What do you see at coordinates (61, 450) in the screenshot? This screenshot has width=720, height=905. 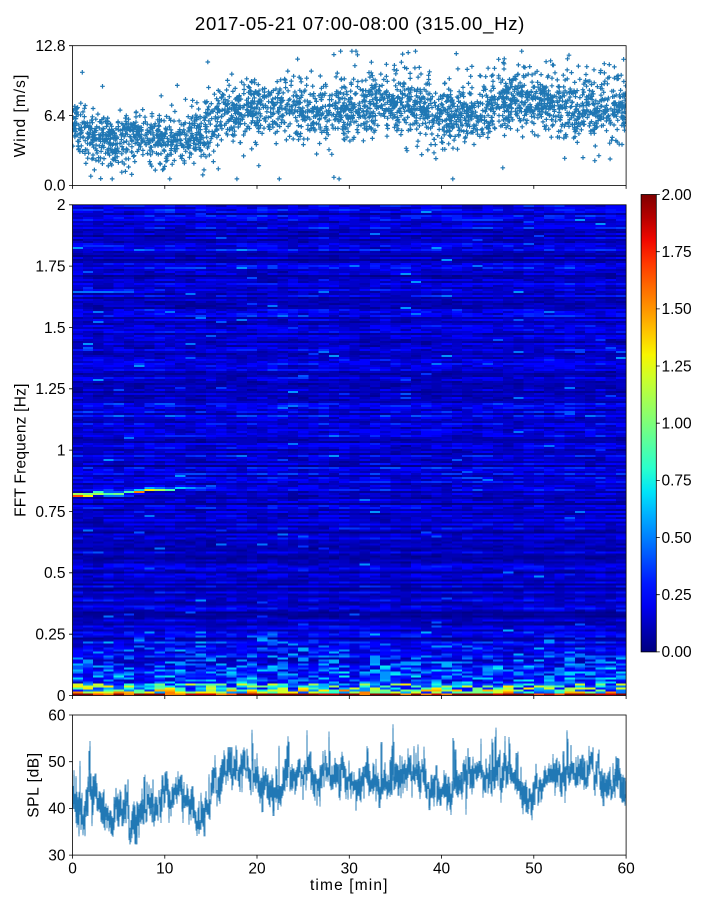 I see `svg-text: 1` at bounding box center [61, 450].